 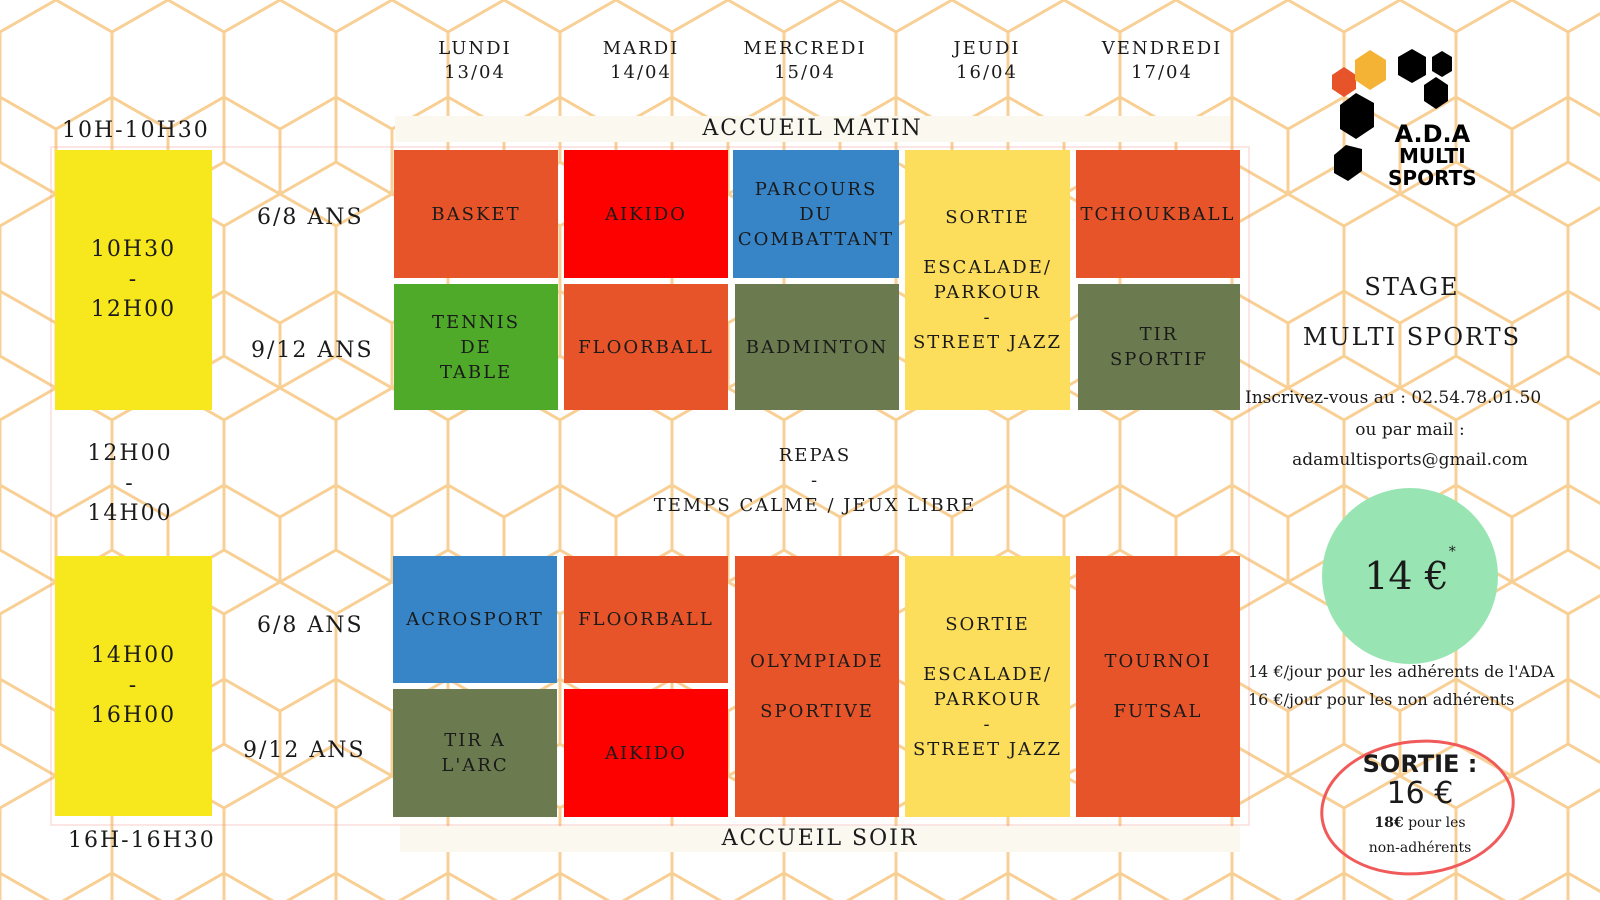 I want to click on contact-mail-label: ou par mail :, so click(x=1410, y=430).